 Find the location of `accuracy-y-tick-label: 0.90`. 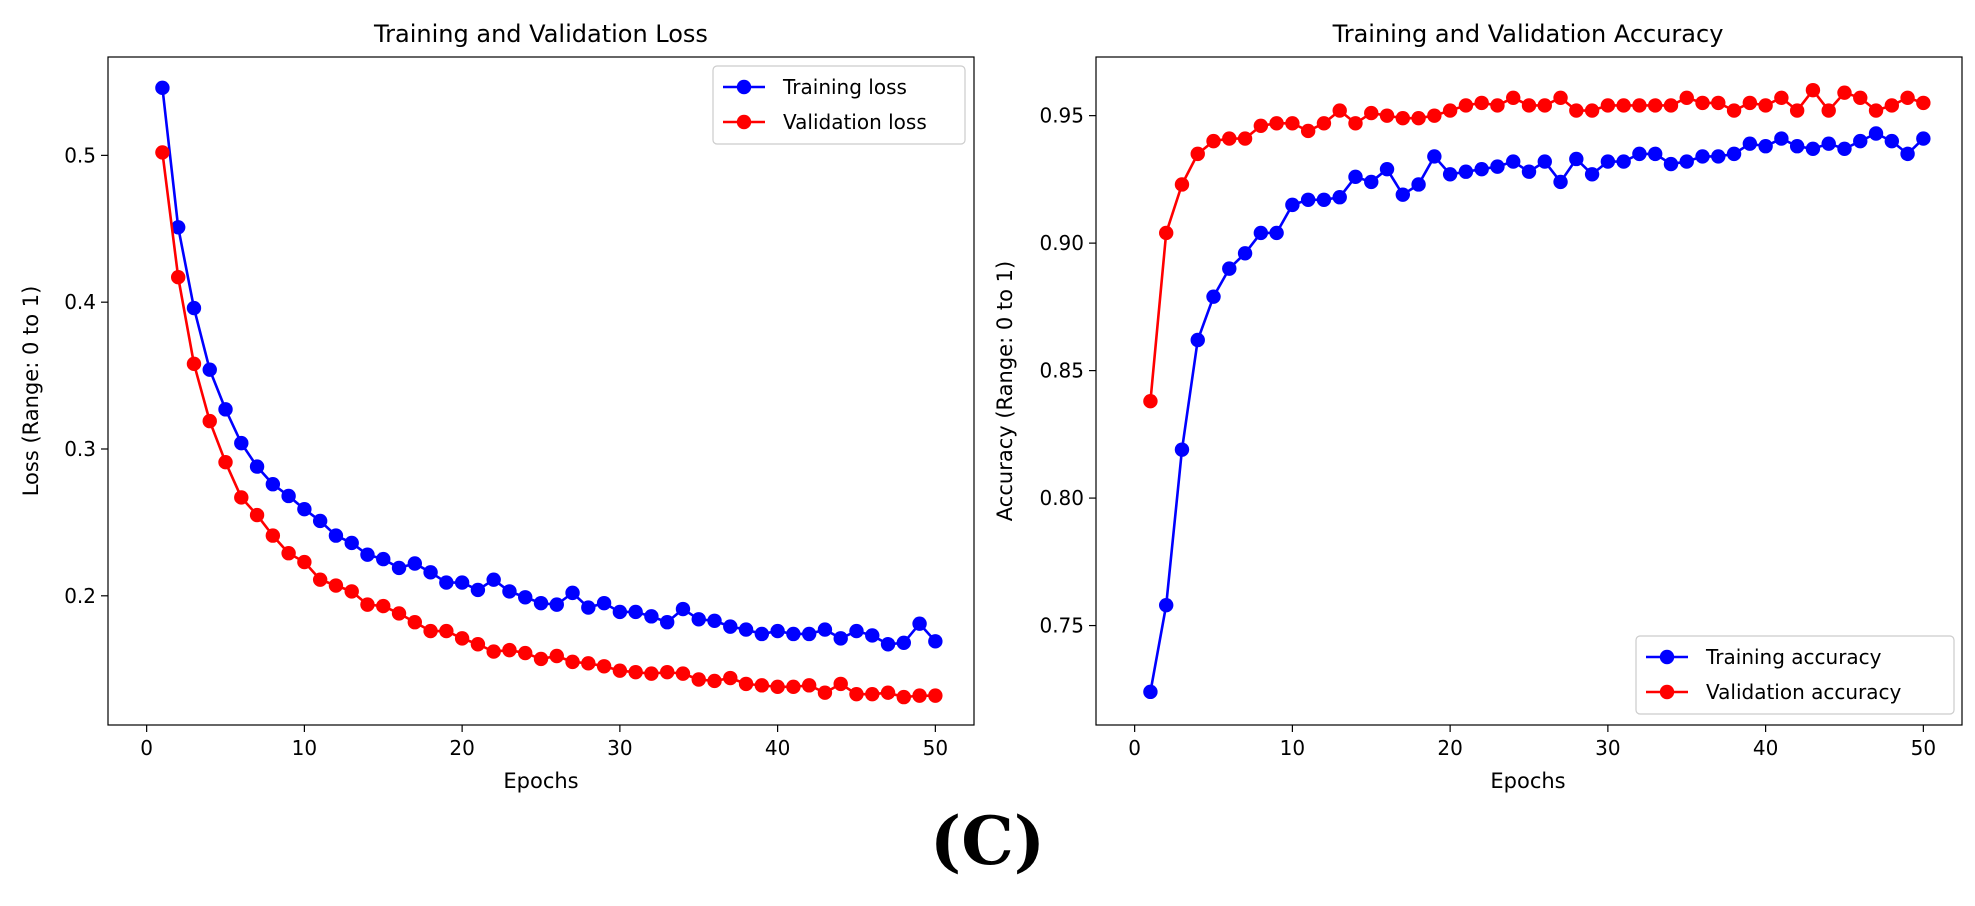

accuracy-y-tick-label: 0.90 is located at coordinates (1061, 243).